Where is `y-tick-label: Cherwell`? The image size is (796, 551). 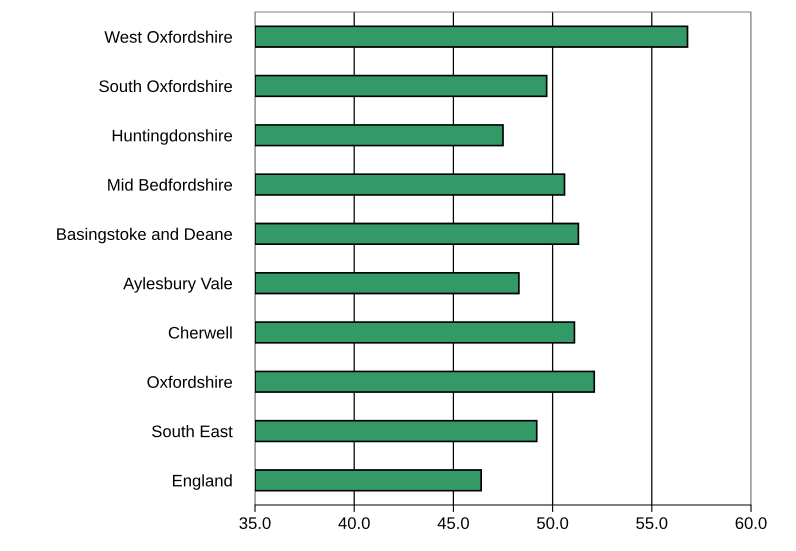 y-tick-label: Cherwell is located at coordinates (200, 332).